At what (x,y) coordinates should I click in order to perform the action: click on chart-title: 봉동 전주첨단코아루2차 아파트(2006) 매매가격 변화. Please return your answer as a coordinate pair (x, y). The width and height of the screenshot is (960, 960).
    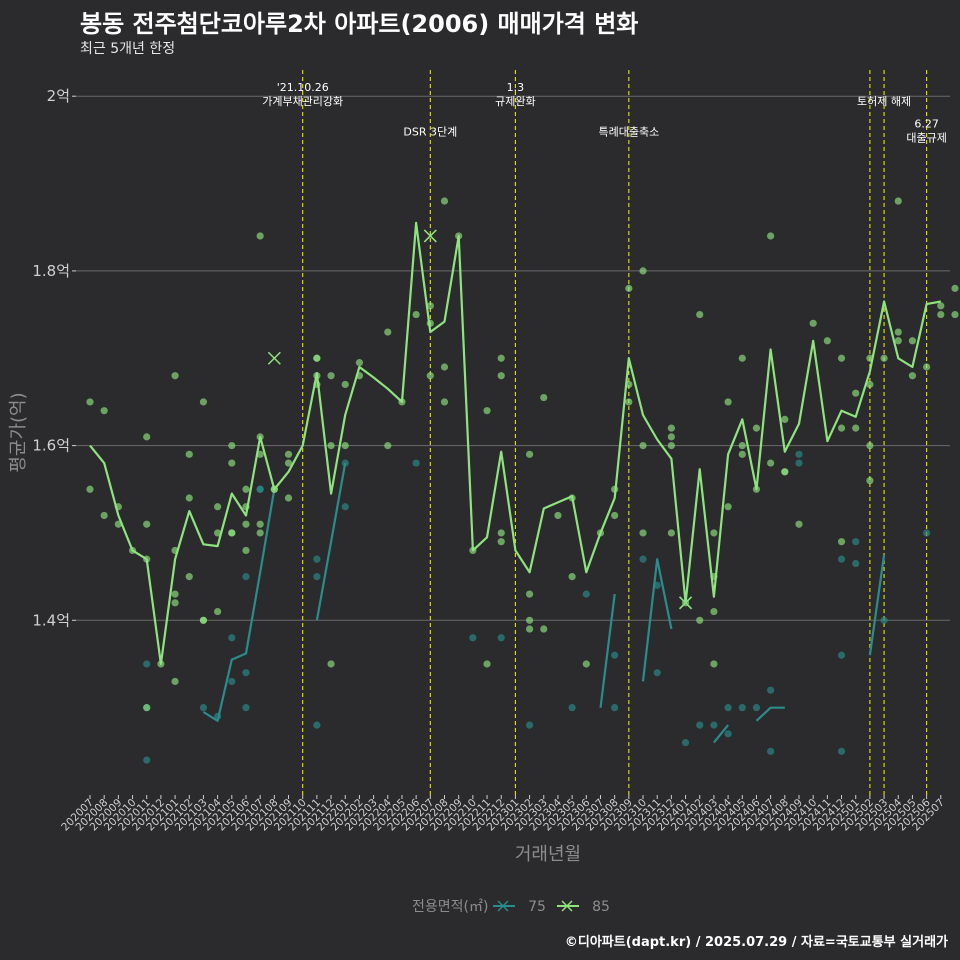
    Looking at the image, I should click on (359, 24).